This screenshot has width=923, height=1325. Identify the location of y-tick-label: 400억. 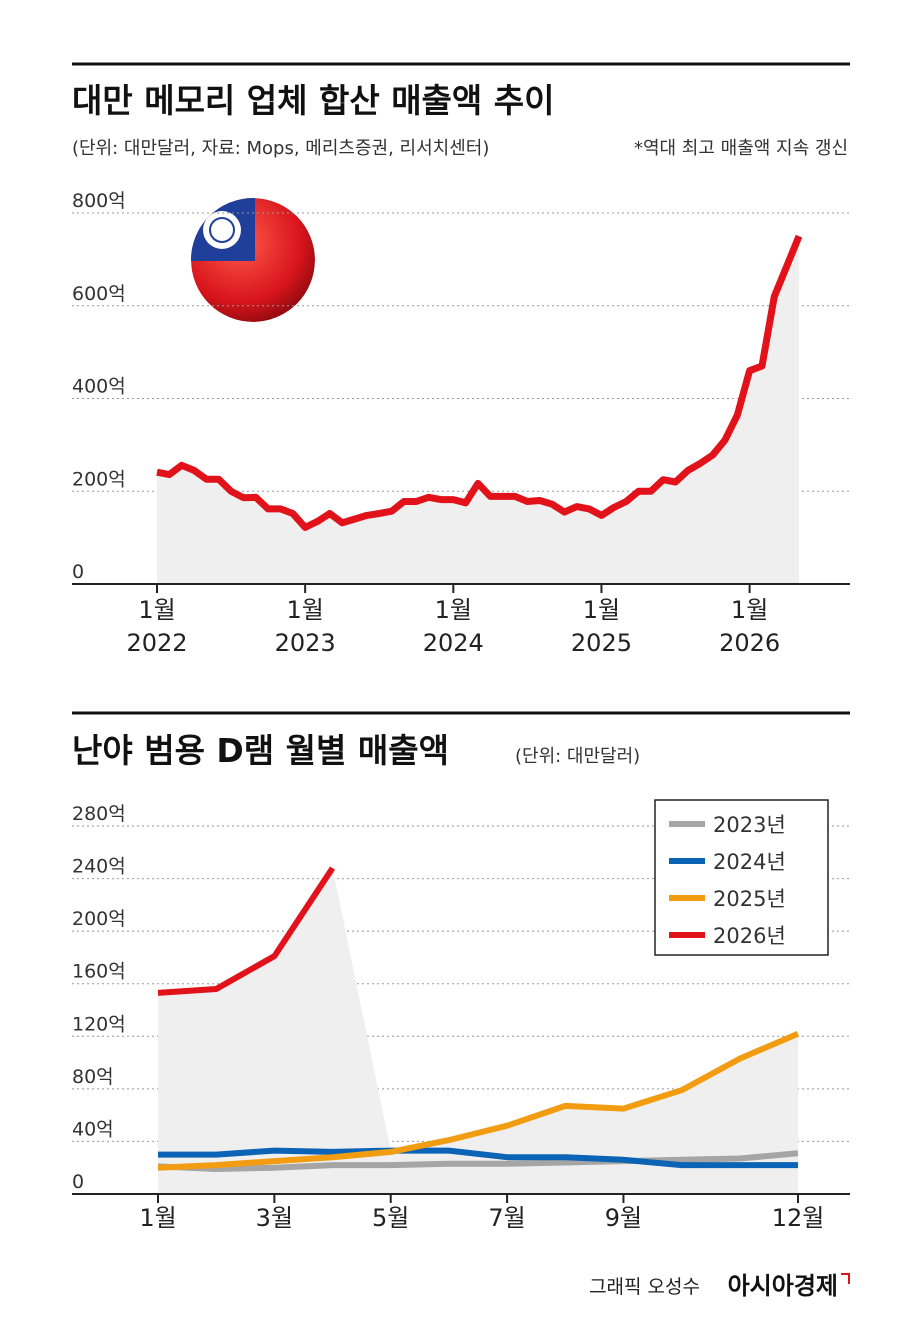
(99, 387).